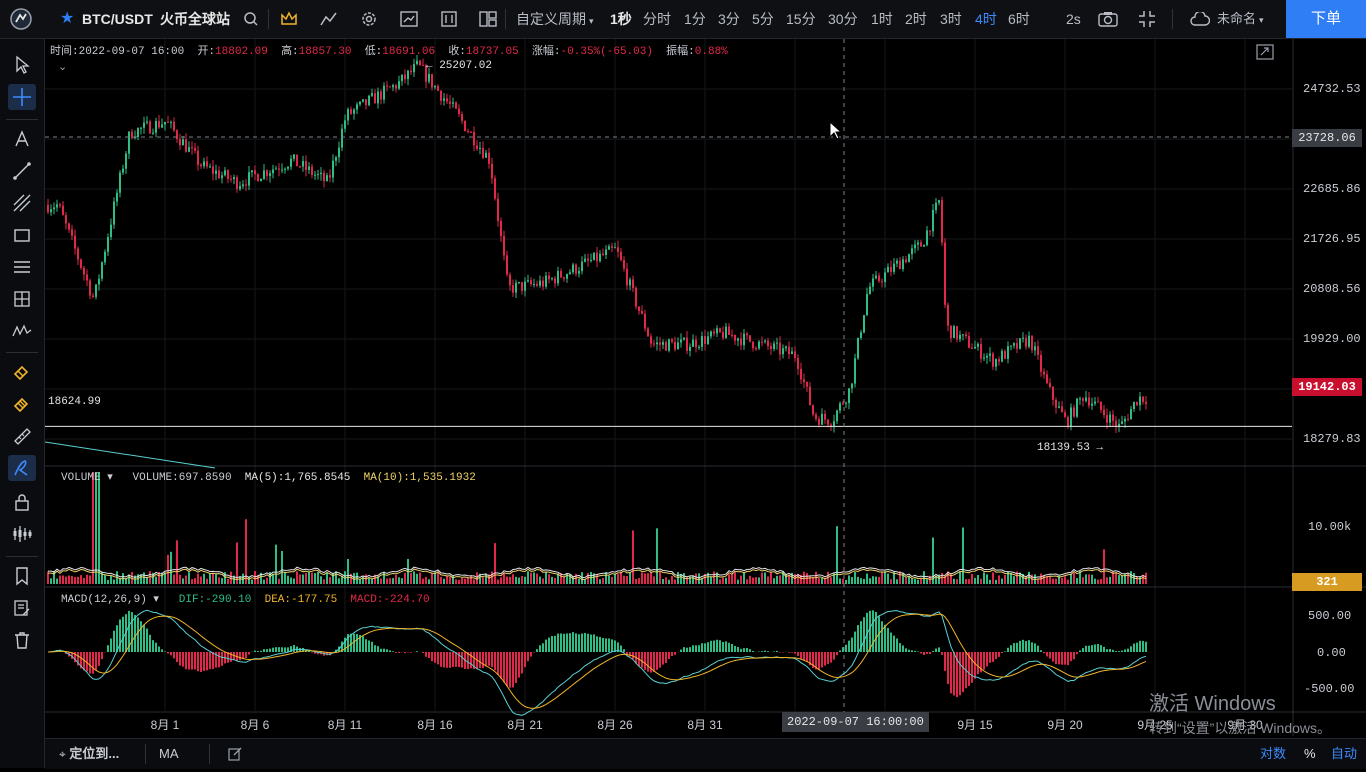 This screenshot has width=1366, height=772. I want to click on maximize-chart-icon, so click(1265, 53).